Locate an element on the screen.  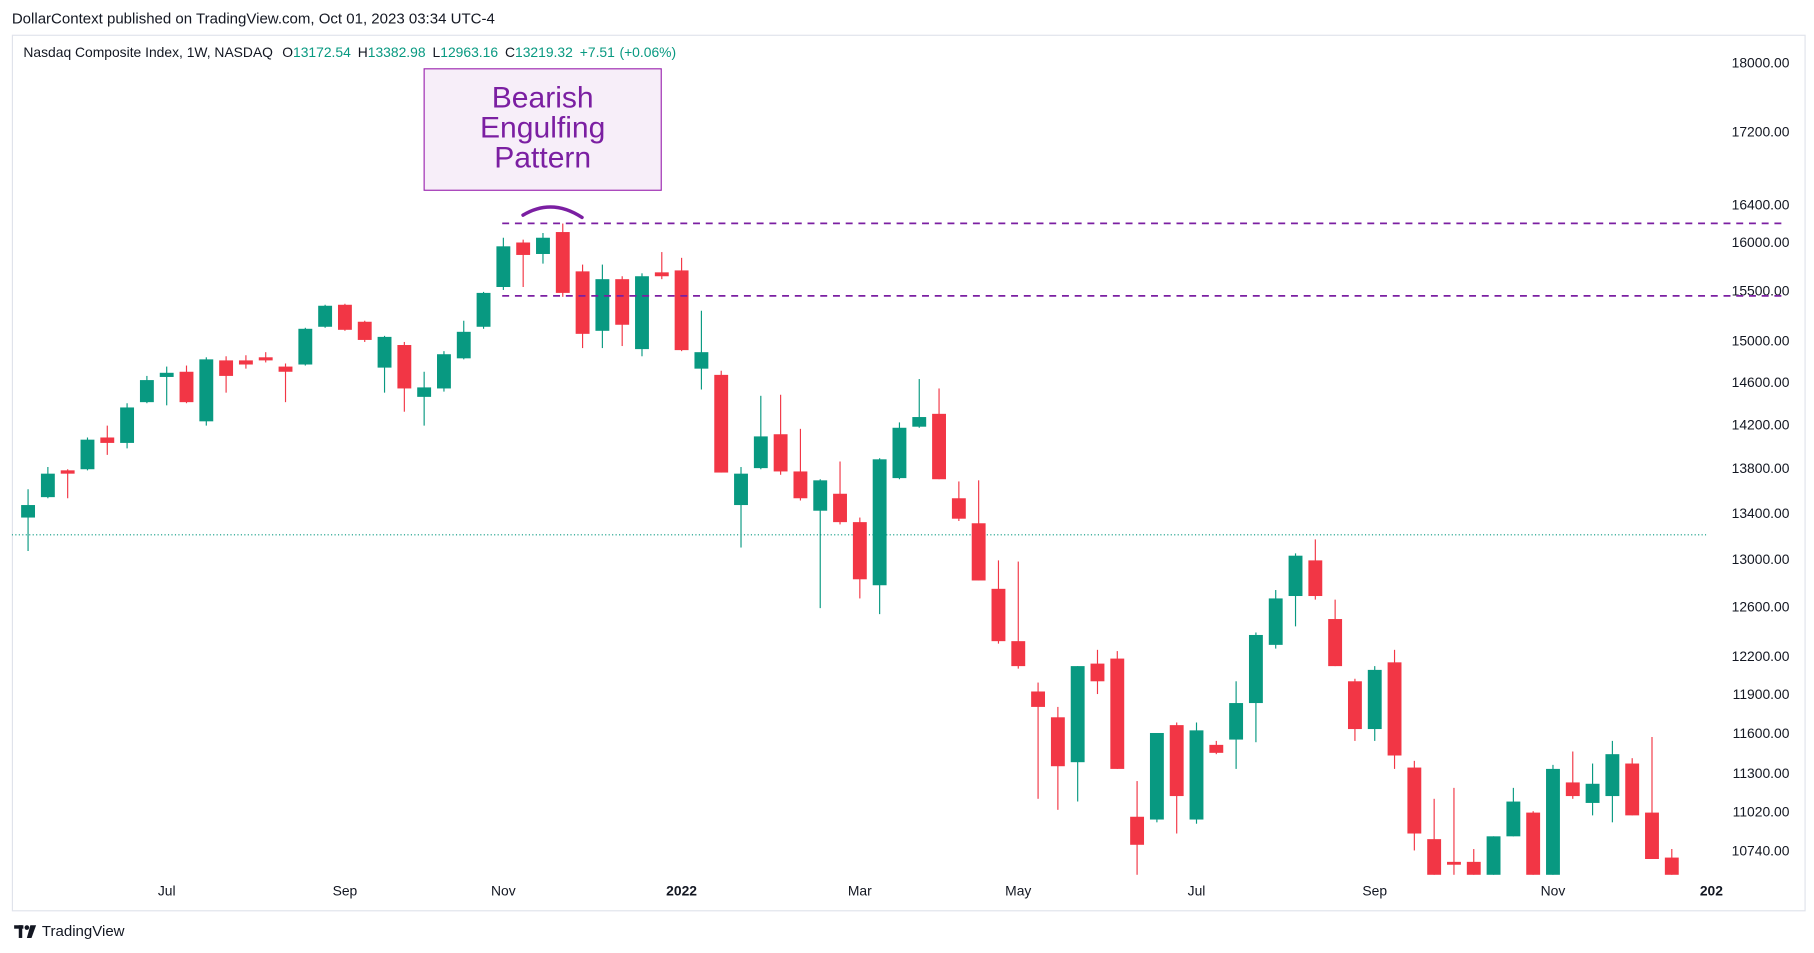
pattern-arc is located at coordinates (552, 212).